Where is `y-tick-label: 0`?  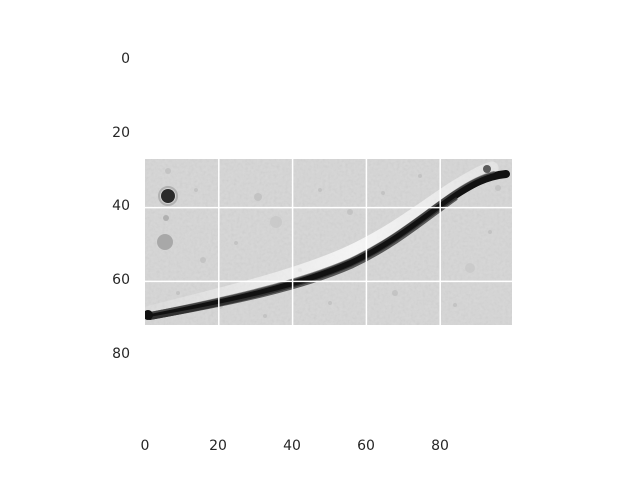 y-tick-label: 0 is located at coordinates (125, 59).